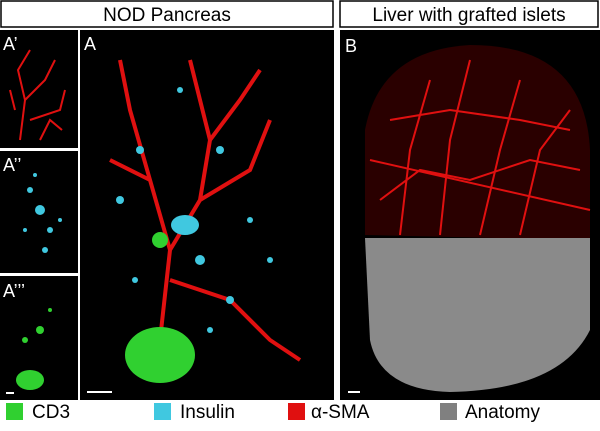 This screenshot has width=600, height=431. I want to click on legend-label: Anatomy, so click(502, 412).